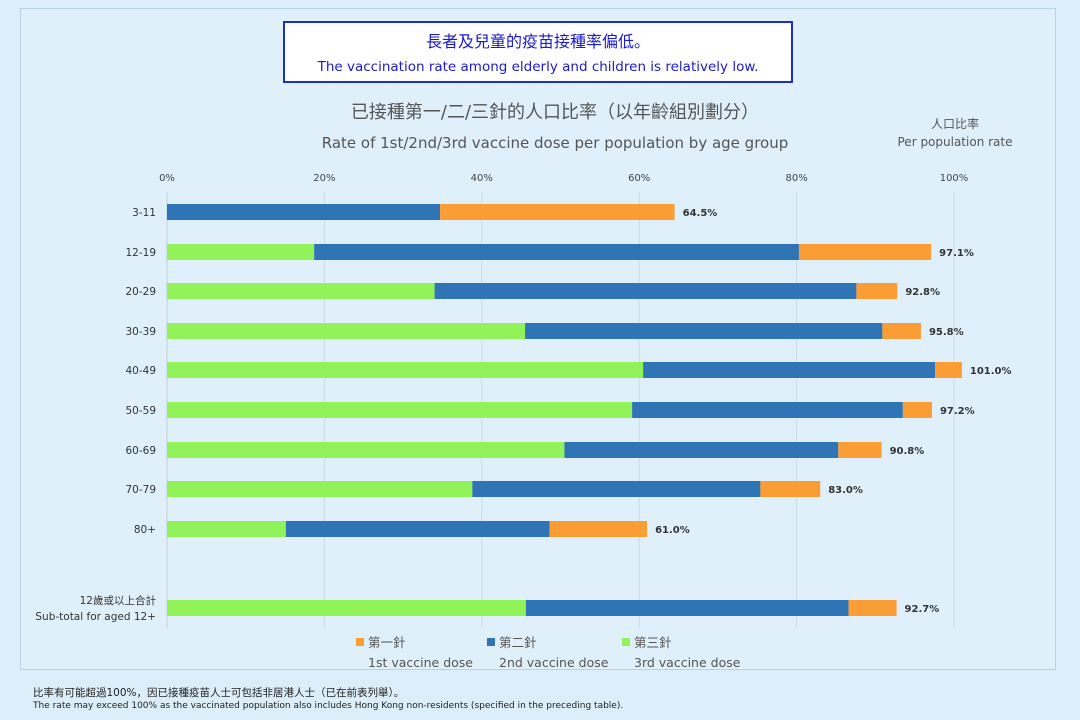 Image resolution: width=1080 pixels, height=720 pixels. Describe the element at coordinates (946, 332) in the screenshot. I see `total-data-label: 95.8%` at that location.